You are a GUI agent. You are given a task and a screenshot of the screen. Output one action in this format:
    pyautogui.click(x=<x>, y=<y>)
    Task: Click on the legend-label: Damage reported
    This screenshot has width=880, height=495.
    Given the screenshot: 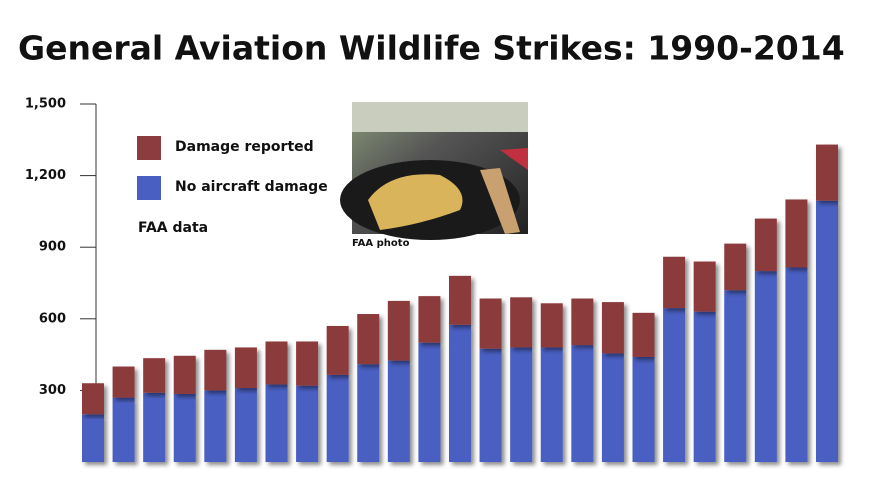 What is the action you would take?
    pyautogui.click(x=244, y=147)
    